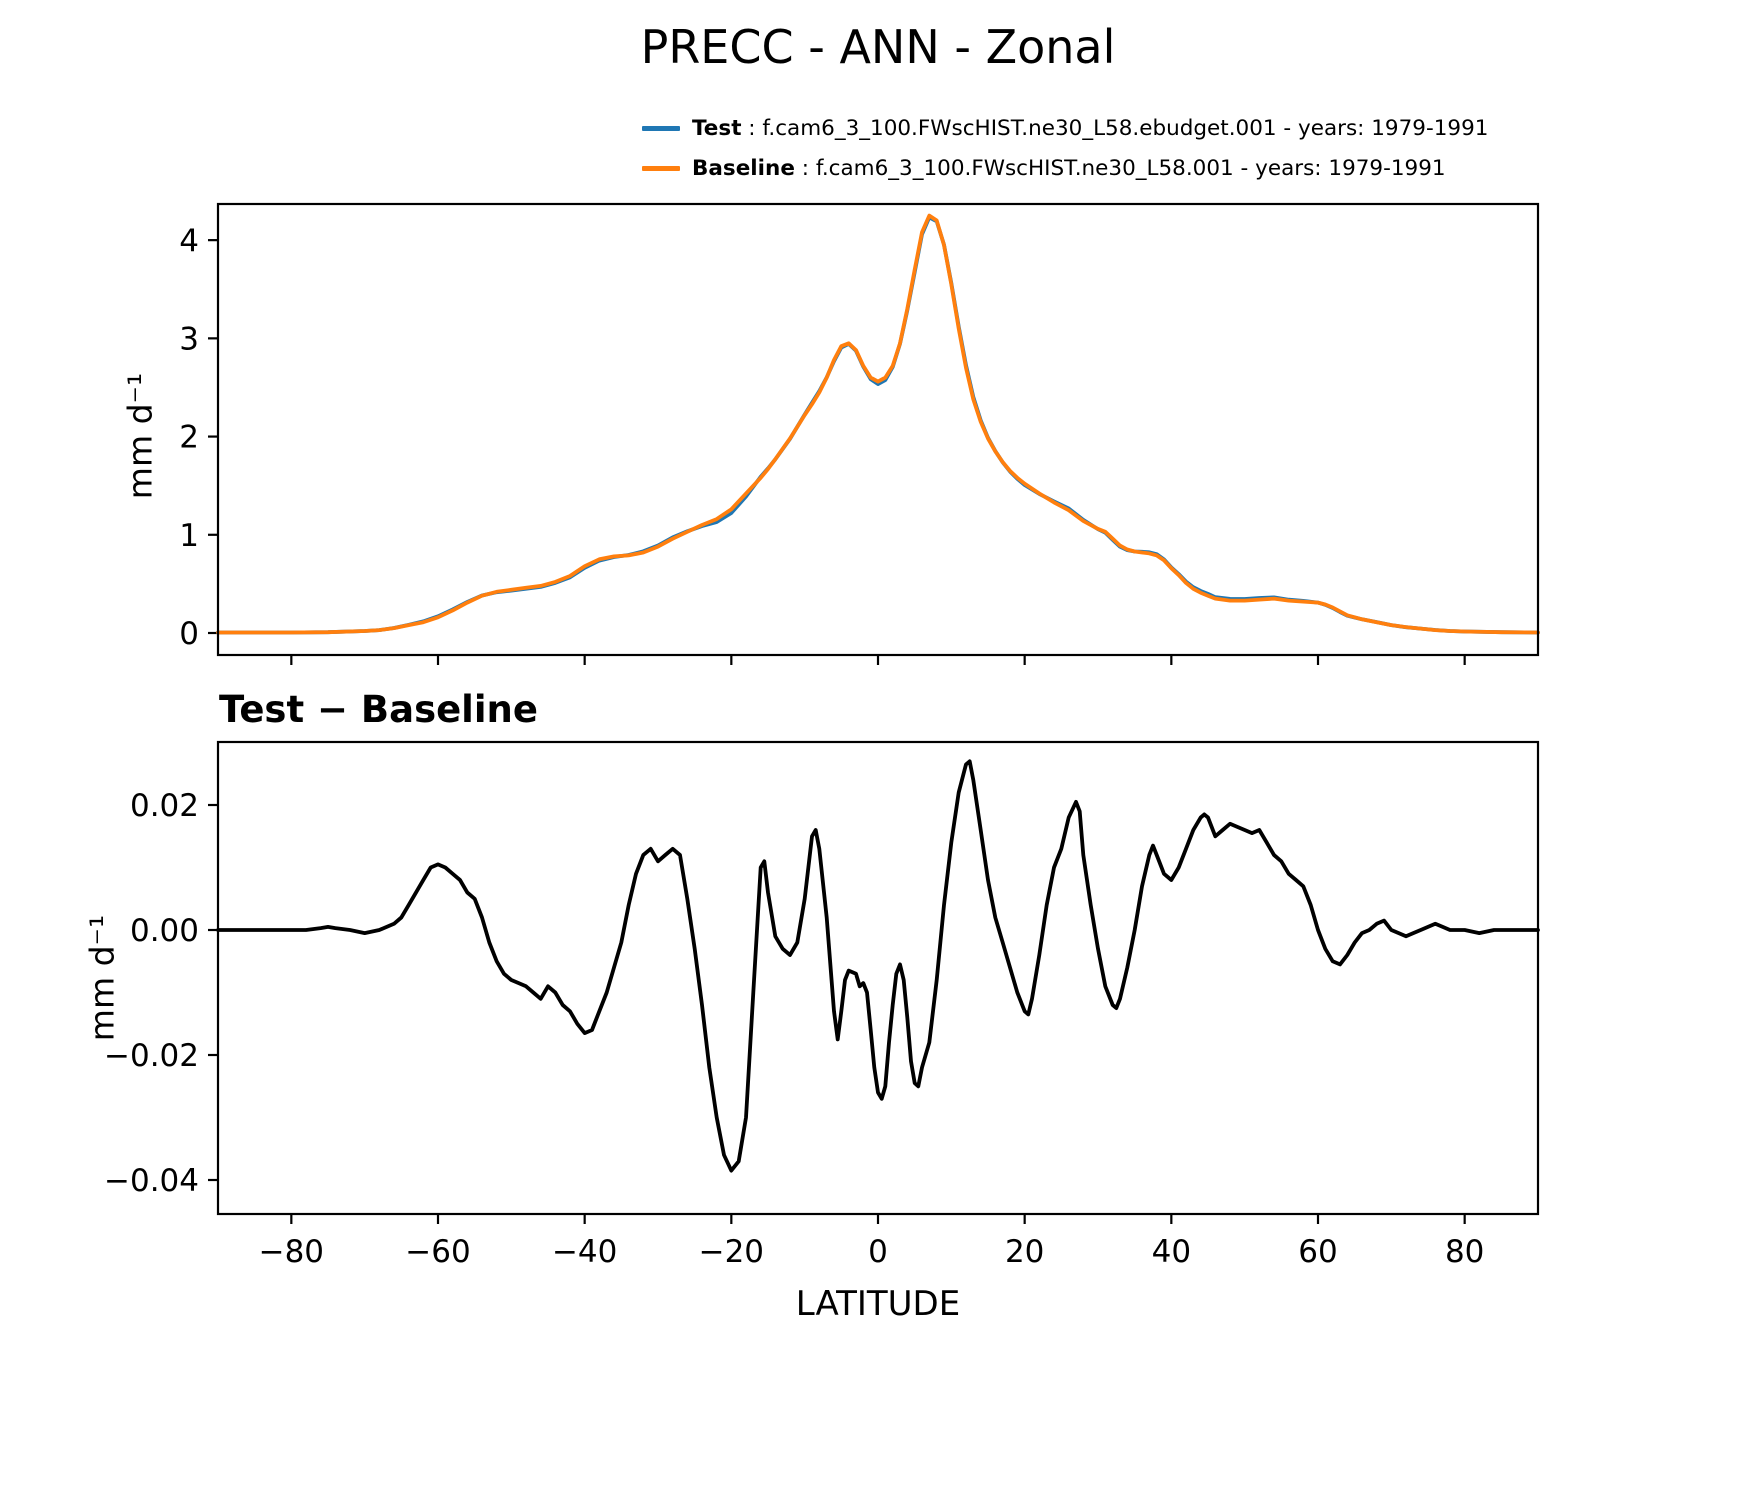  I want to click on x-axis-label: LATITUDE, so click(878, 1304).